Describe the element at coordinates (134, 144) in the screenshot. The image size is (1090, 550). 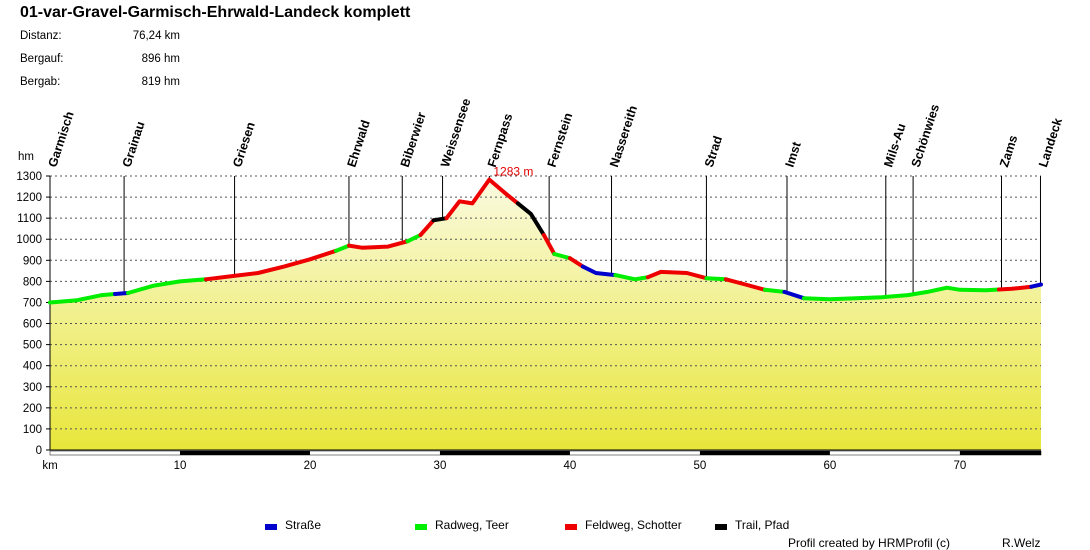
I see `place-label: Grainau` at that location.